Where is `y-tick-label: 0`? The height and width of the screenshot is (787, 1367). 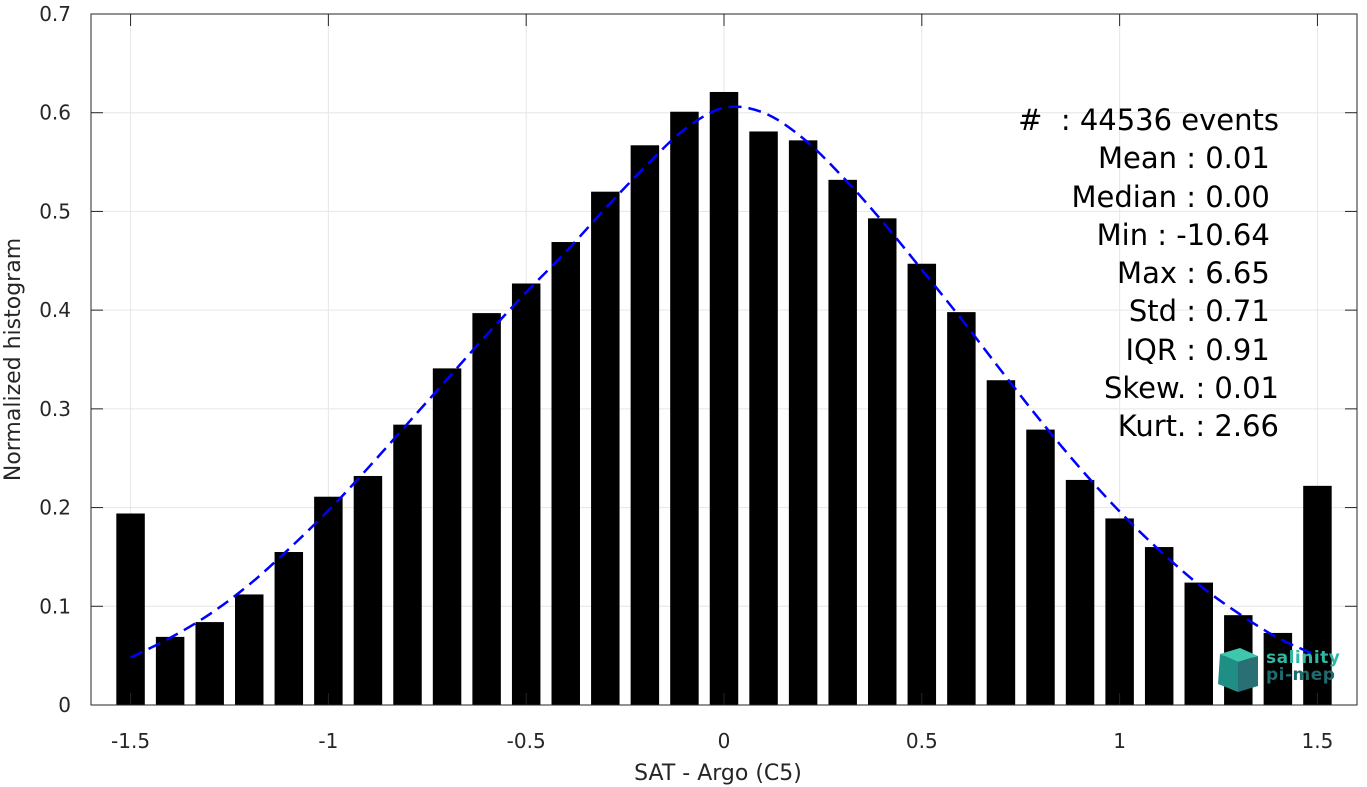
y-tick-label: 0 is located at coordinates (64, 705).